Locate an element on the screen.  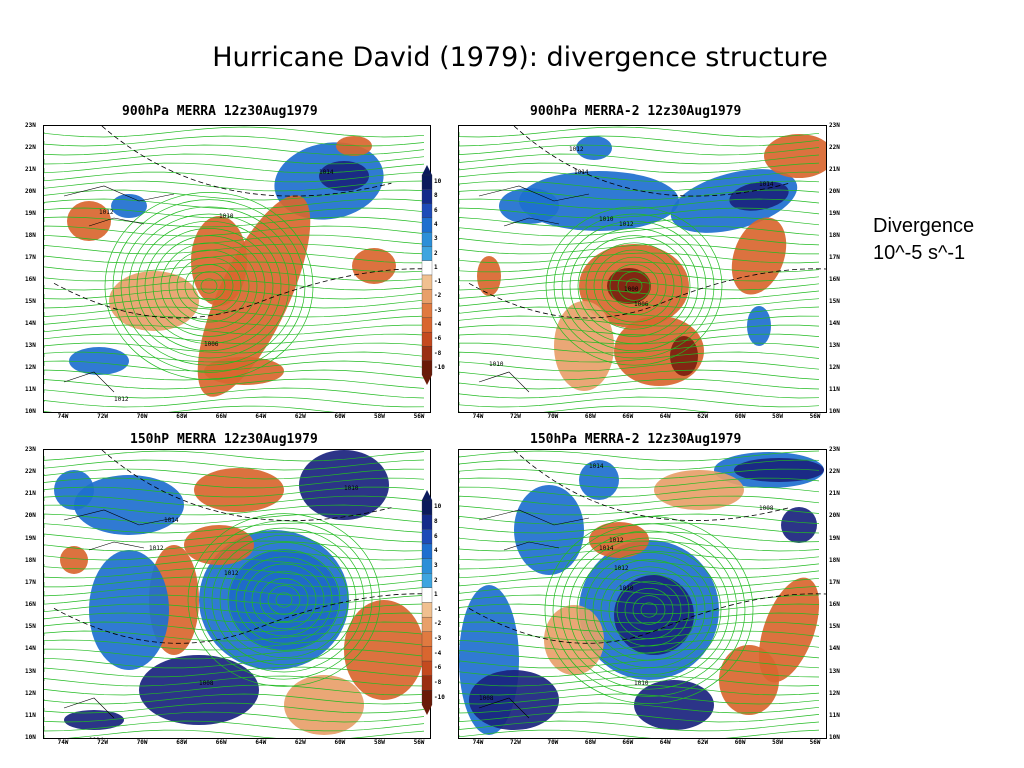
panel-title: 150hP MERRA 12z30Aug1979 is located at coordinates (224, 439).